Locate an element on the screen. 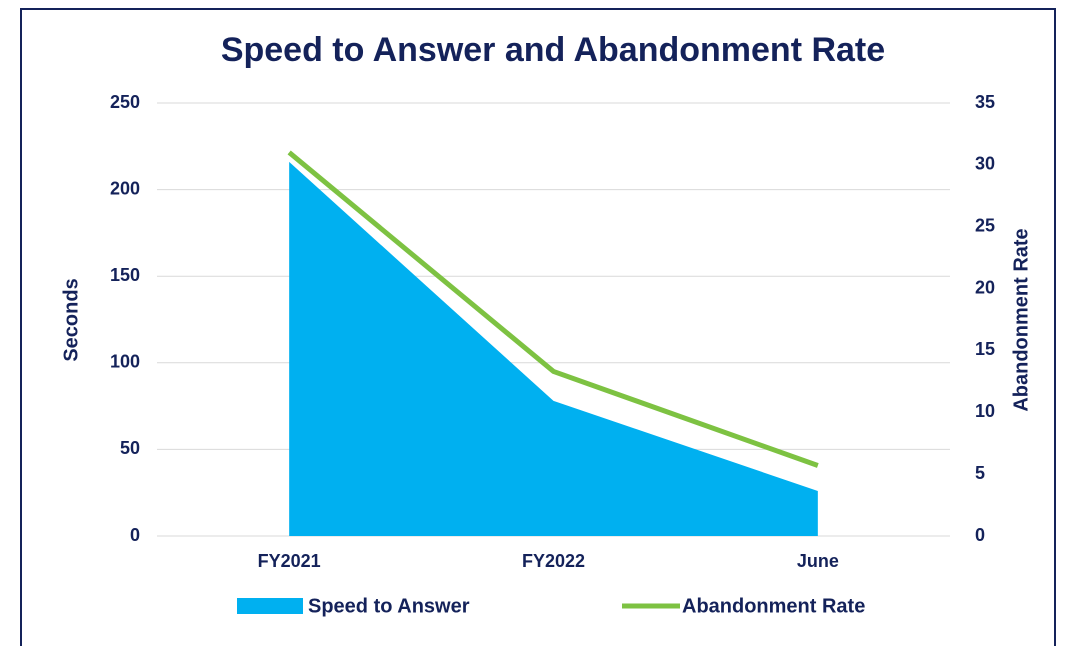 This screenshot has height=646, width=1076. y-tick-label: 200 is located at coordinates (125, 188).